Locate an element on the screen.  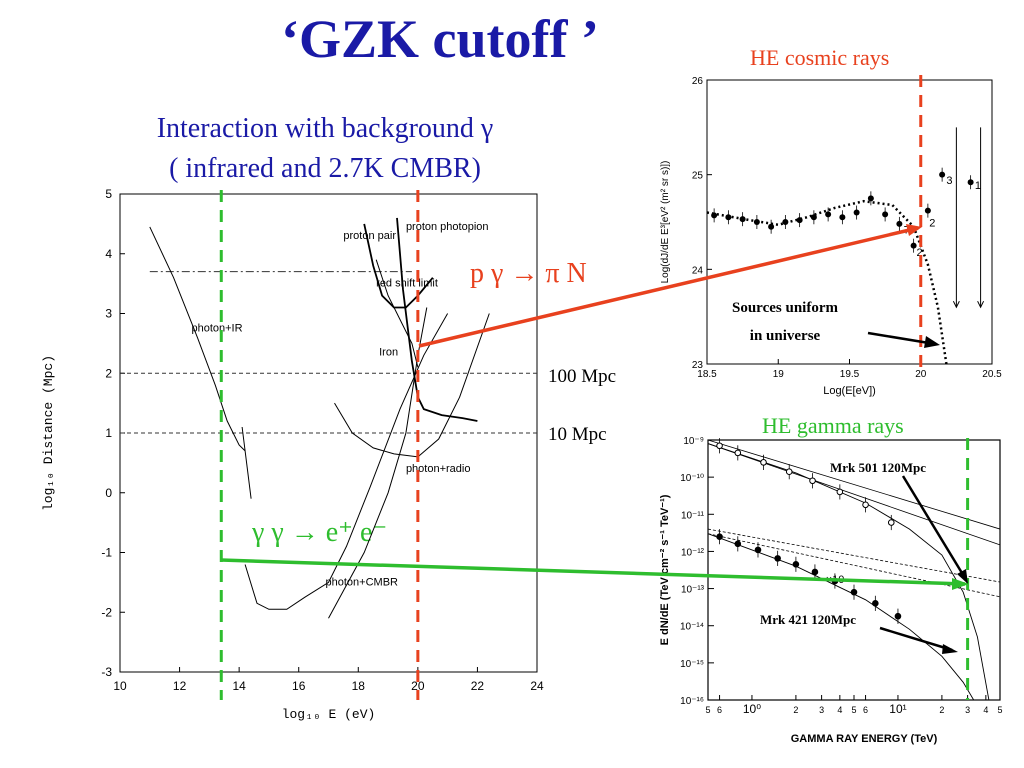
chart3-xtick-label: 10¹ is located at coordinates (897, 709).